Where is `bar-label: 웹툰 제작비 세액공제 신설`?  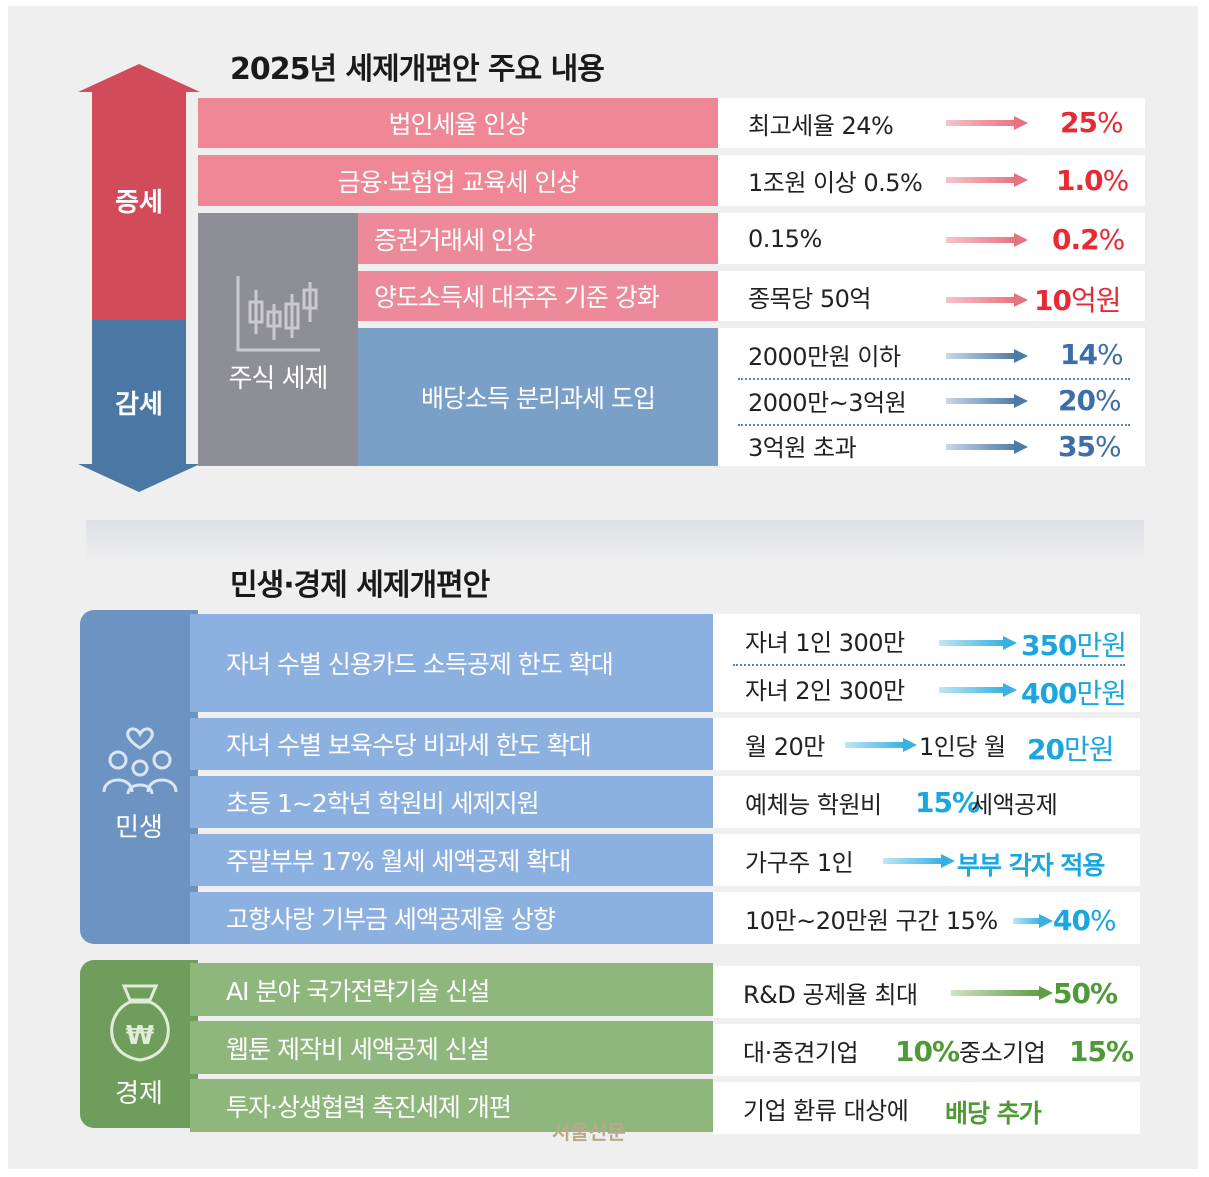 bar-label: 웹툰 제작비 세액공제 신설 is located at coordinates (358, 1049).